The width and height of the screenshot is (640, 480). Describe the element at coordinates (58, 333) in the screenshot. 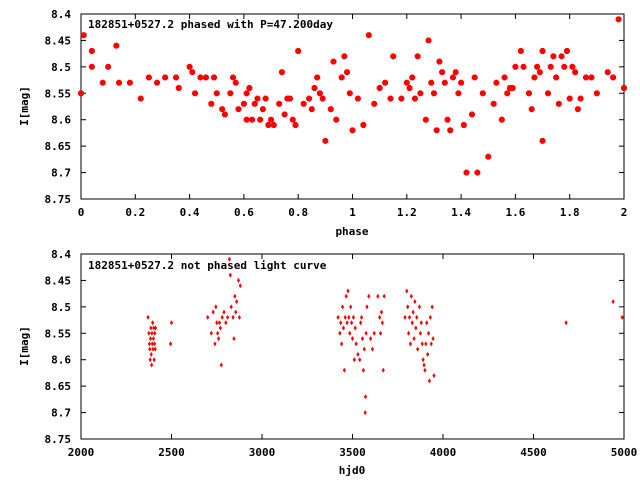

I see `y-tick-label: 8.55` at that location.